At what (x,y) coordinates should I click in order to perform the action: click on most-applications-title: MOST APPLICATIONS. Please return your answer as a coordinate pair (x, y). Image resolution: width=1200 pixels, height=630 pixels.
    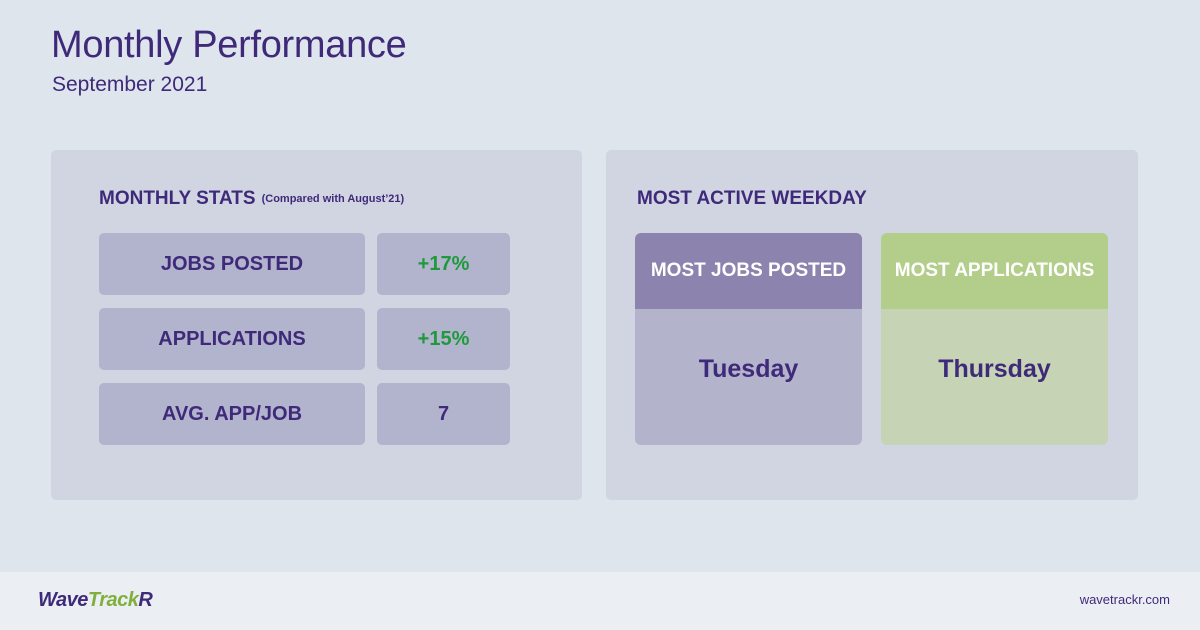
    Looking at the image, I should click on (994, 271).